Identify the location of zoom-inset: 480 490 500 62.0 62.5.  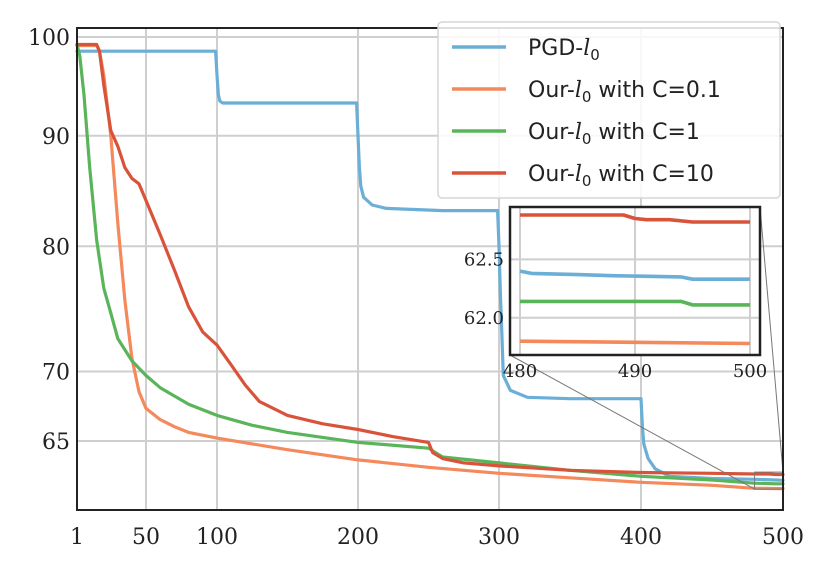
(615, 293).